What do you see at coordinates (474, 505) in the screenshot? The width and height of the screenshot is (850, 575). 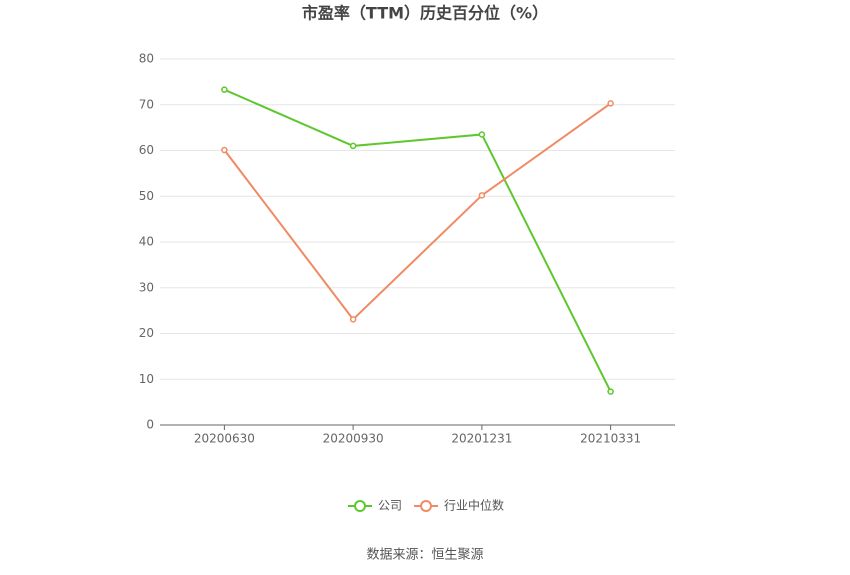 I see `legend-label: 行业中位数` at bounding box center [474, 505].